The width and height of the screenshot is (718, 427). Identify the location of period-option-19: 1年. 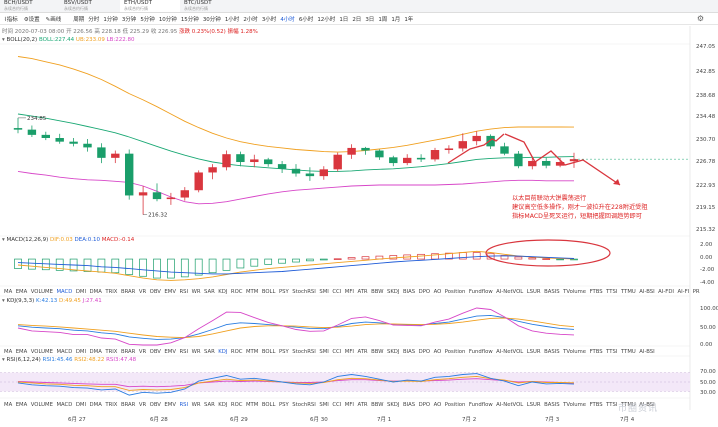
(409, 19).